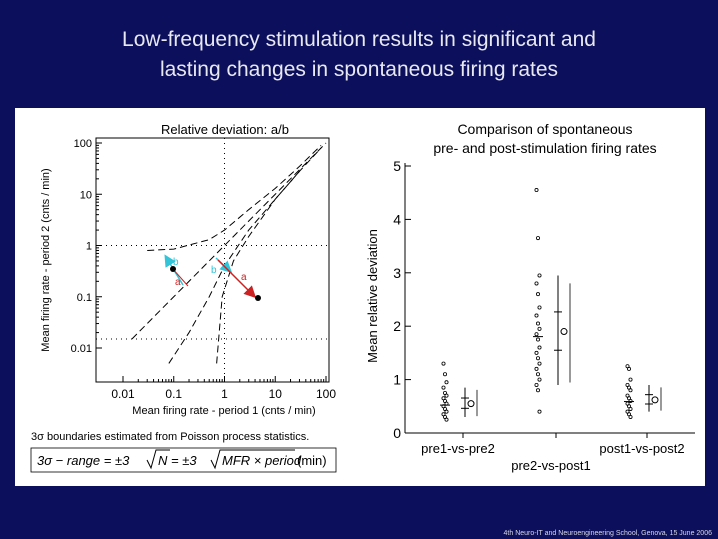 Image resolution: width=718 pixels, height=539 pixels. I want to click on formula-box, so click(183, 460).